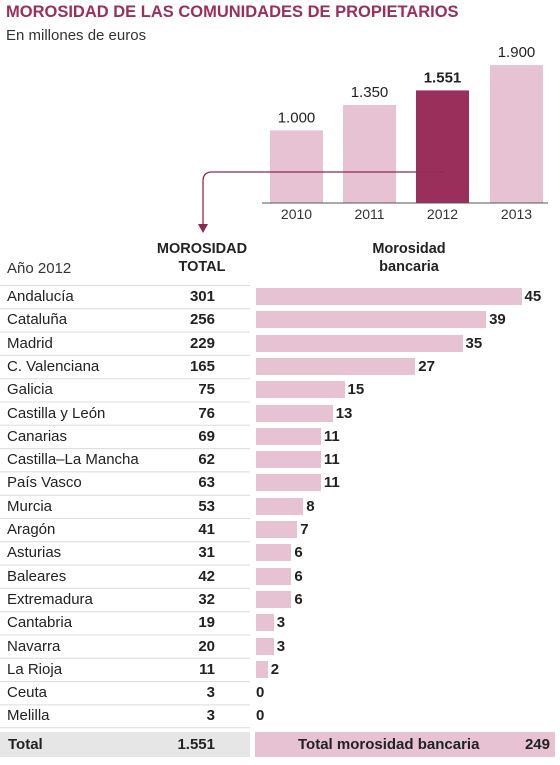 The image size is (560, 765). What do you see at coordinates (206, 390) in the screenshot?
I see `total-value-cell: 75` at bounding box center [206, 390].